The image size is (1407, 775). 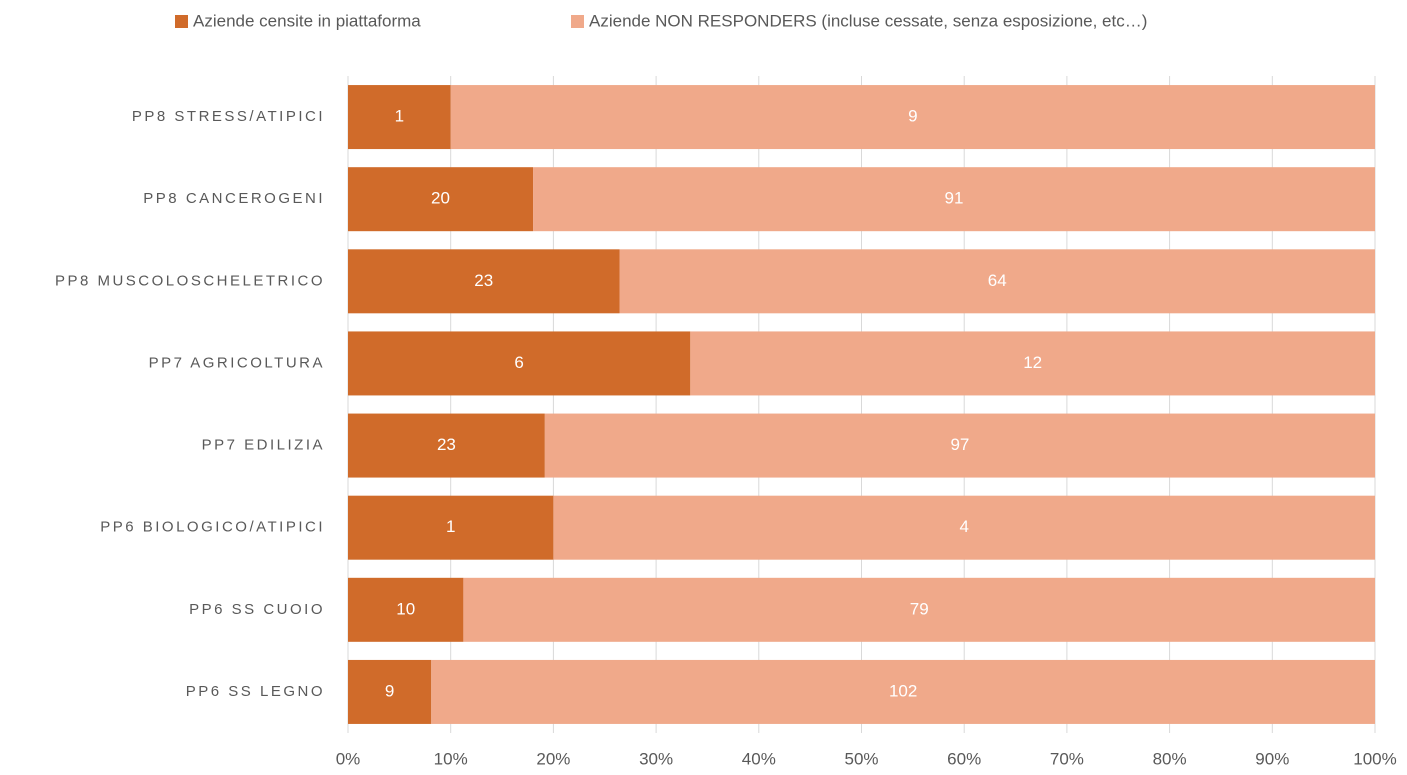 What do you see at coordinates (1374, 758) in the screenshot?
I see `x-tick-label: 100%` at bounding box center [1374, 758].